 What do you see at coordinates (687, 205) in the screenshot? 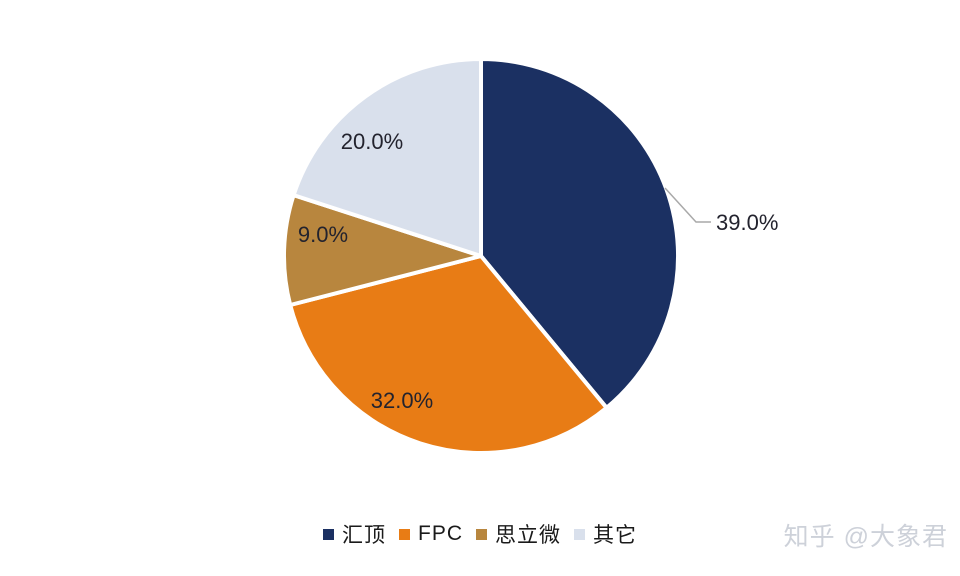
I see `leader-line` at bounding box center [687, 205].